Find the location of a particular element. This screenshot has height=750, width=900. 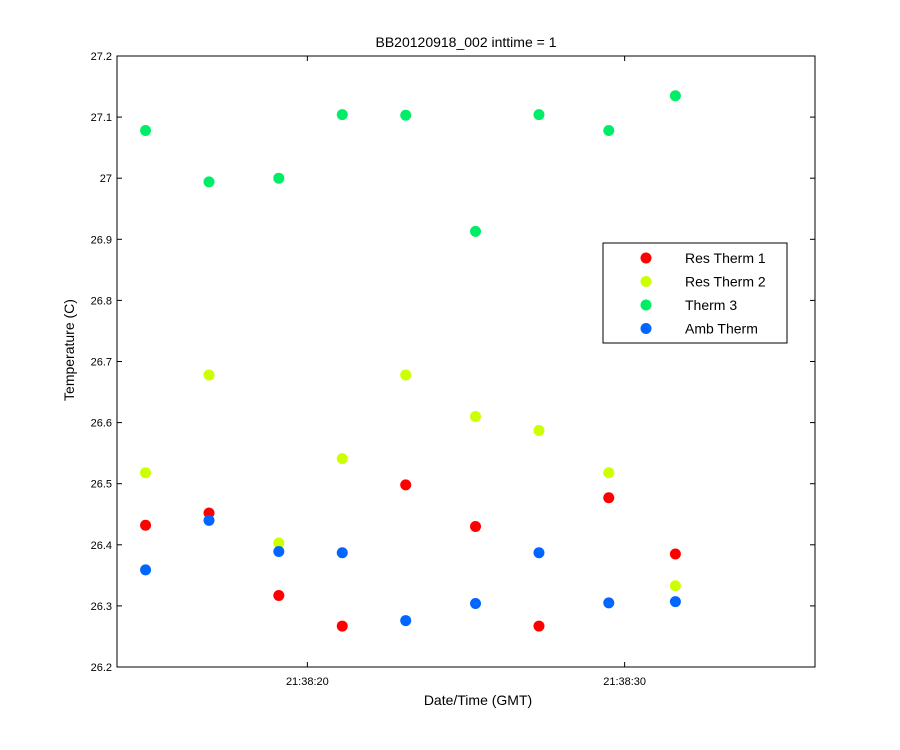

y-tick-label: 27.1 is located at coordinates (101, 118).